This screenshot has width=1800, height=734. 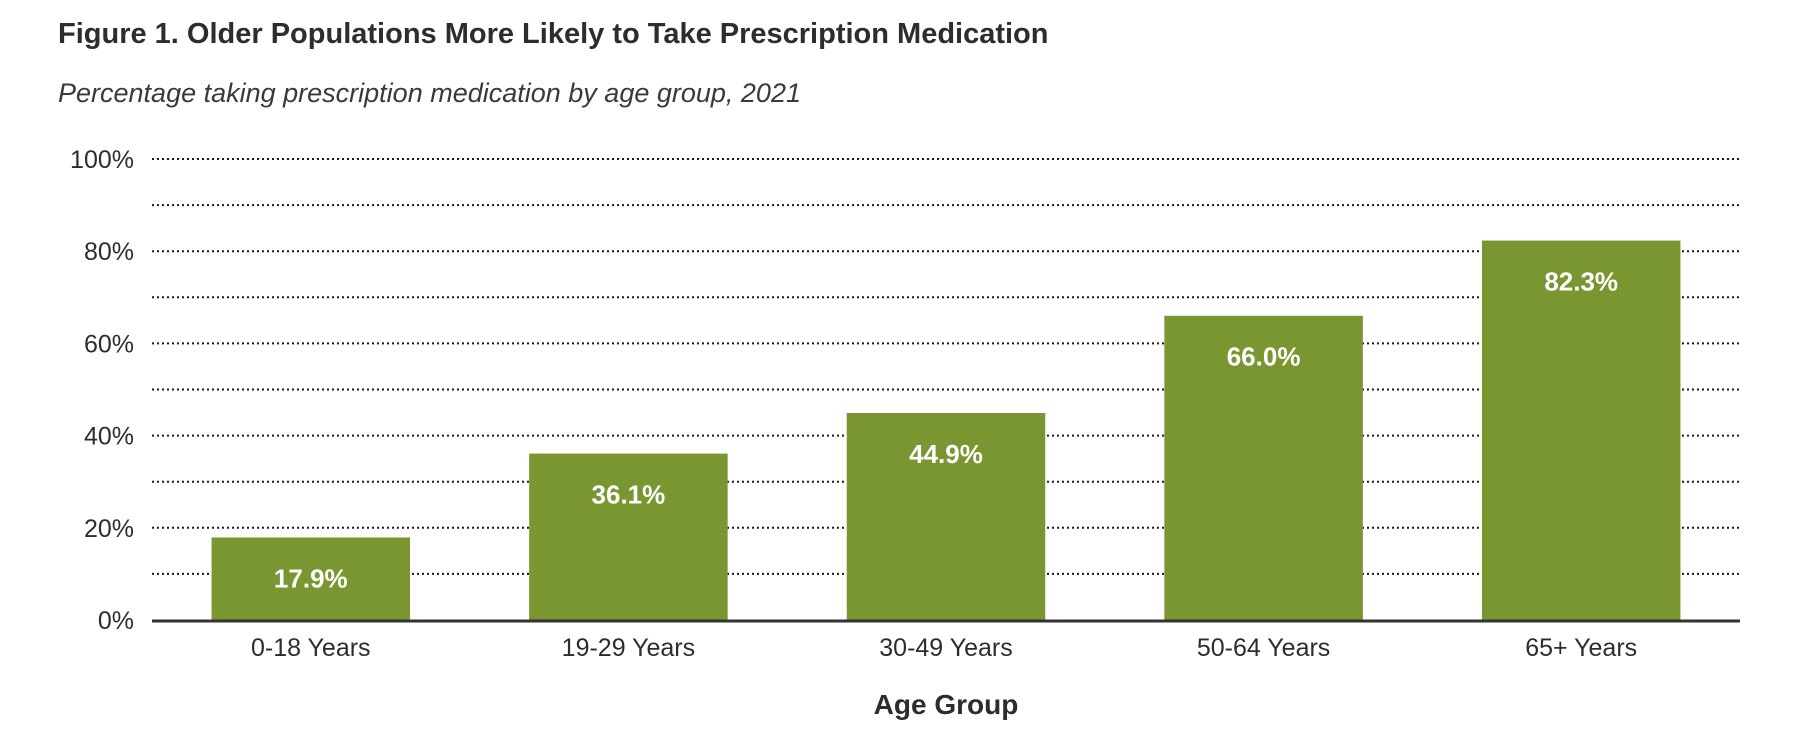 I want to click on y-tick-label: 40%, so click(x=109, y=437).